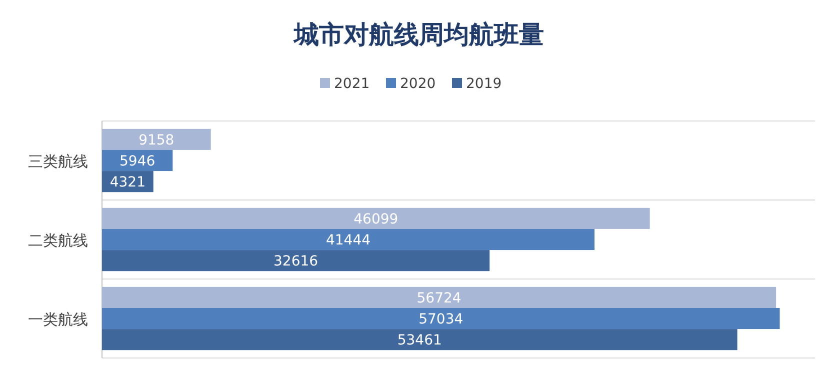 This screenshot has width=838, height=374. I want to click on chart-title: 城市对航线周均航班量, so click(418, 34).